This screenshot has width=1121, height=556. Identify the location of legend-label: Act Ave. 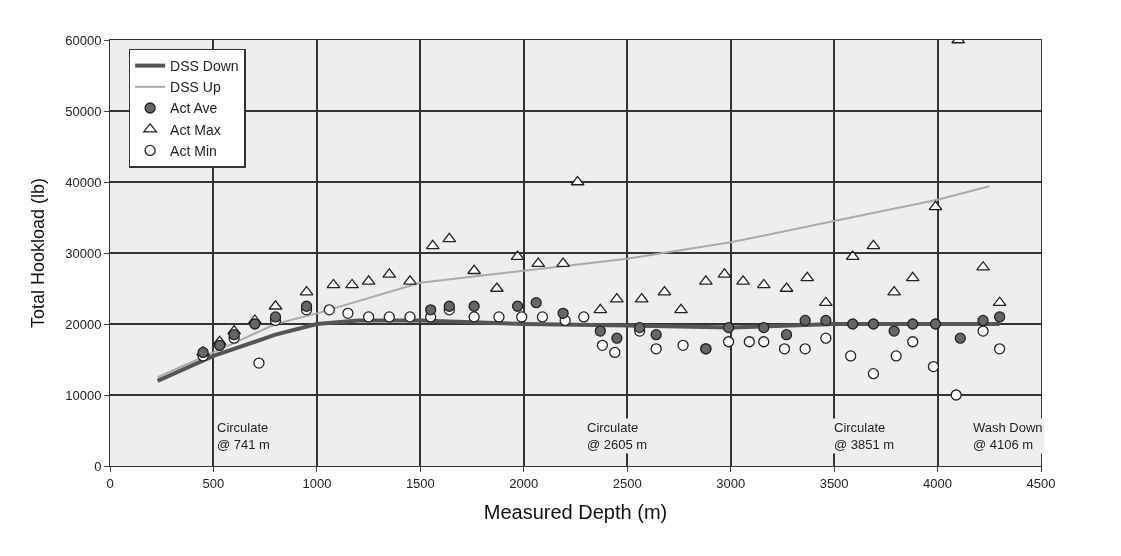
(194, 108).